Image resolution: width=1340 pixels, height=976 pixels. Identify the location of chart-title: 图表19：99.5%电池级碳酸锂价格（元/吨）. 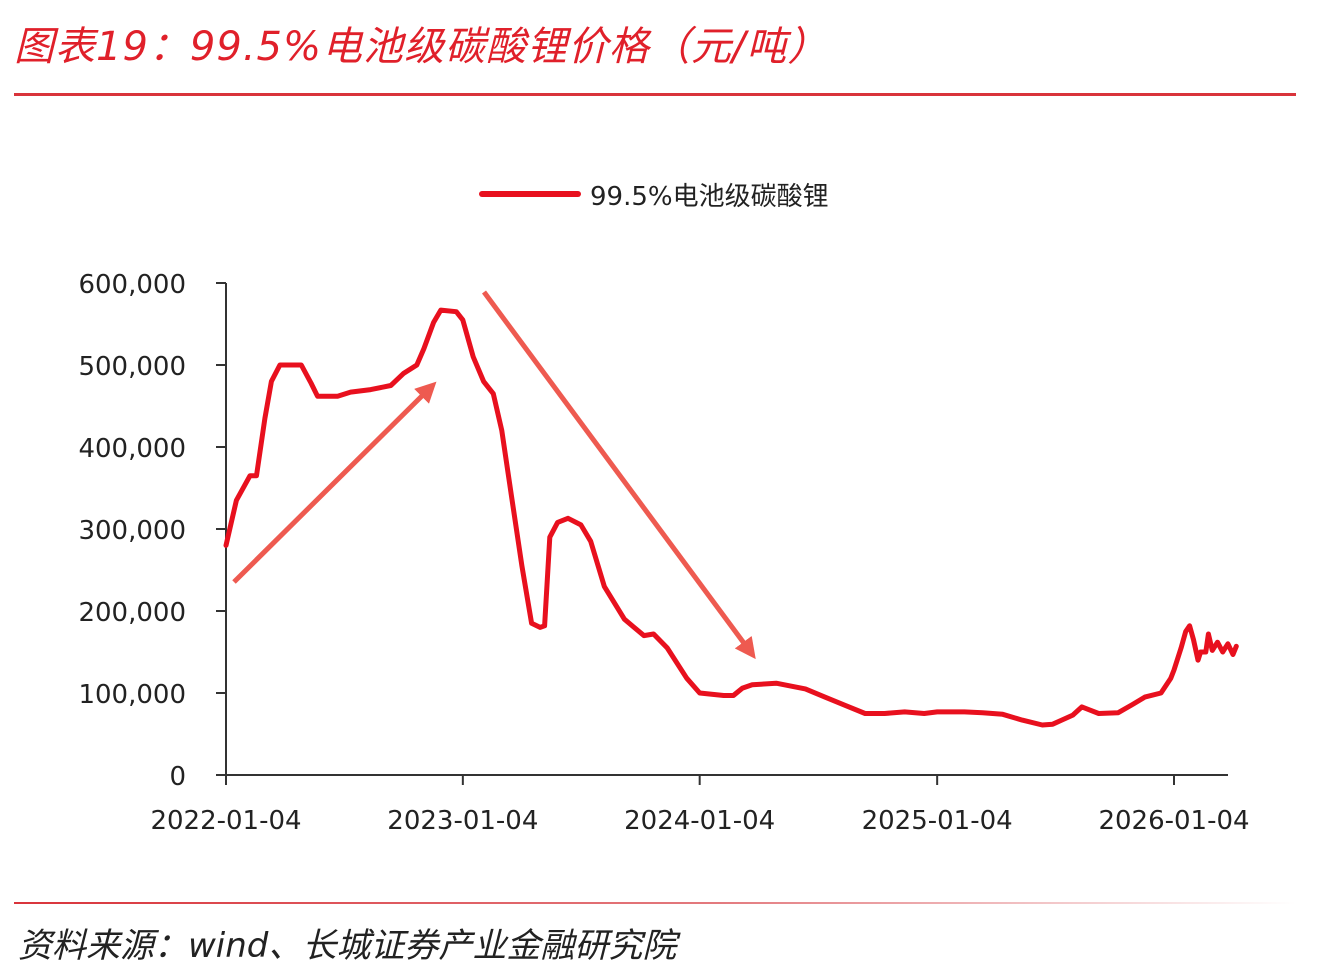
(421, 47).